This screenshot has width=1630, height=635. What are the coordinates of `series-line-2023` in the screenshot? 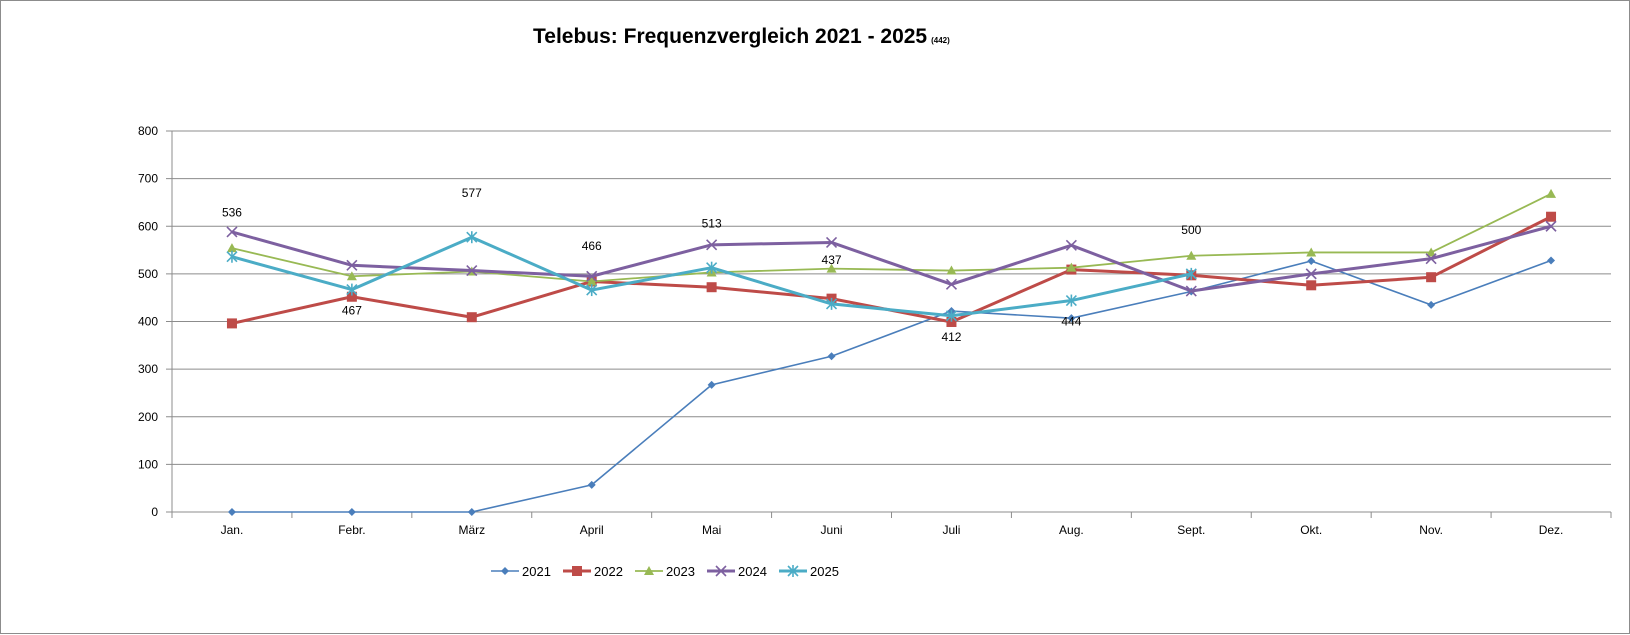 It's located at (891, 238).